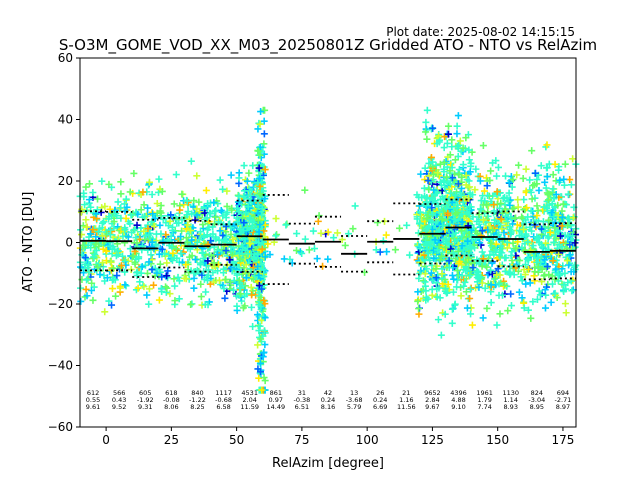  Describe the element at coordinates (301, 440) in the screenshot. I see `x-tick-label: 75` at that location.